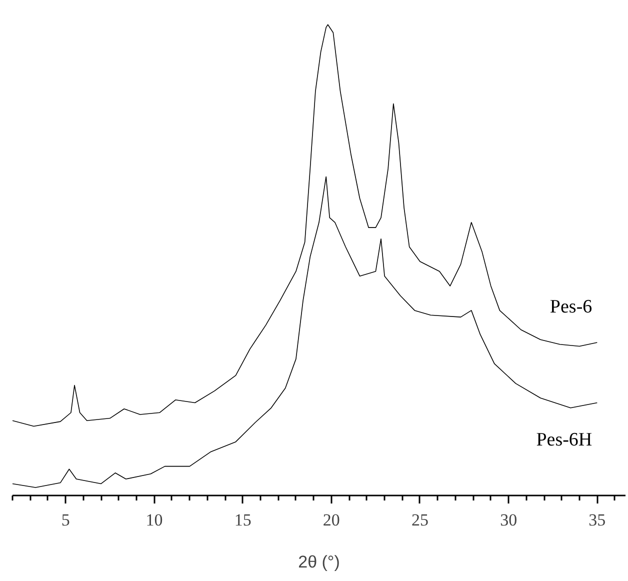 Image resolution: width=628 pixels, height=581 pixels. What do you see at coordinates (154, 520) in the screenshot?
I see `x-tick-label: 10` at bounding box center [154, 520].